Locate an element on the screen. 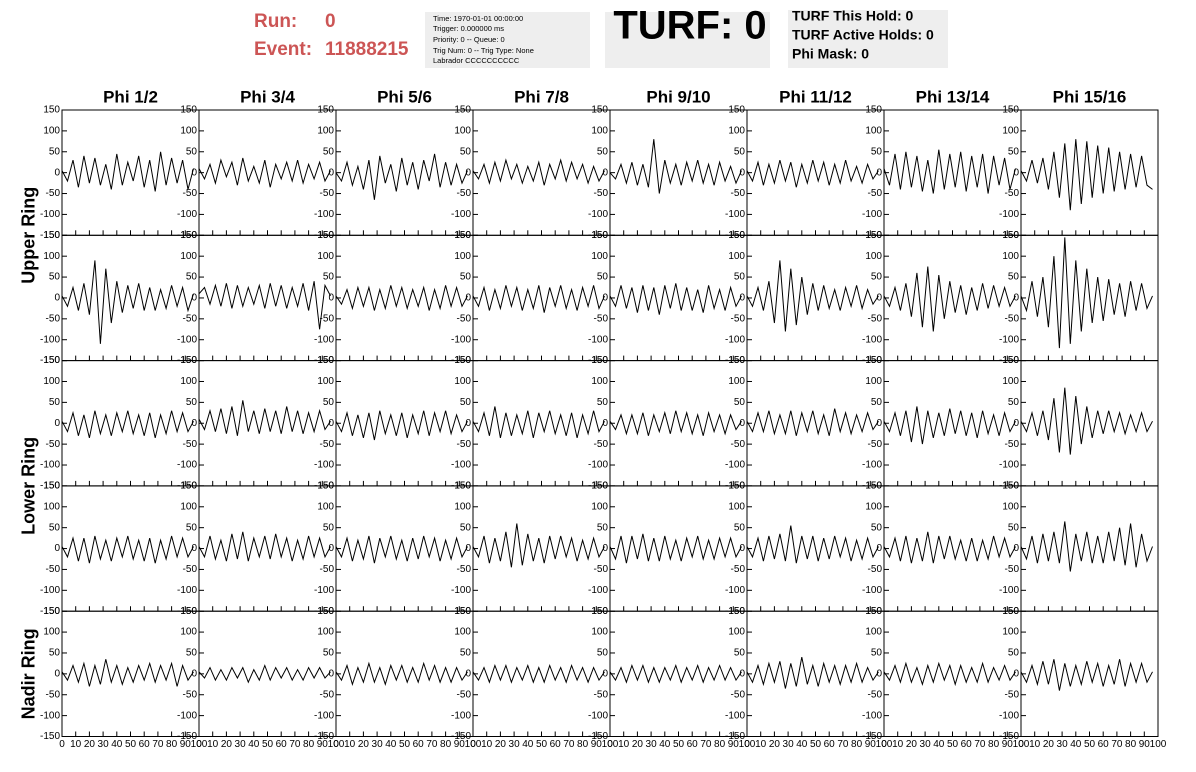  column-title: Phi 13/14 is located at coordinates (953, 96).